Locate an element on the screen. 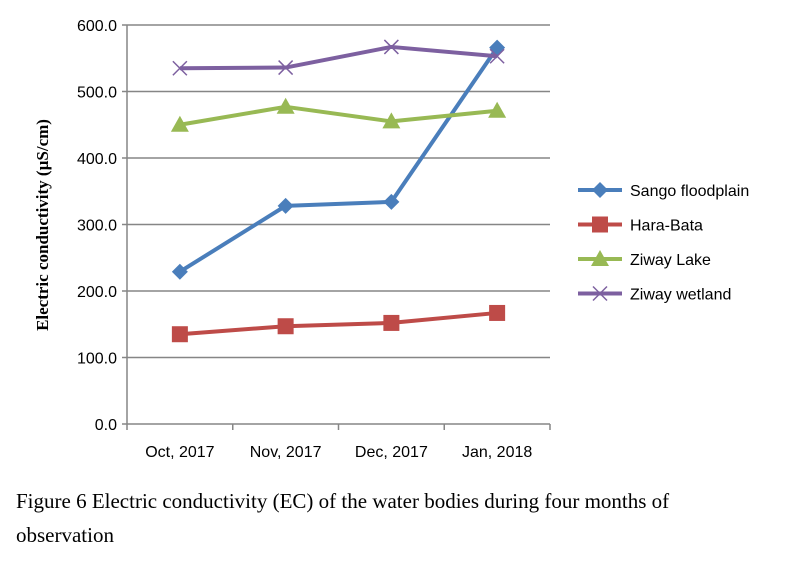 This screenshot has height=576, width=800. legend-item: Ziway wetland is located at coordinates (654, 294).